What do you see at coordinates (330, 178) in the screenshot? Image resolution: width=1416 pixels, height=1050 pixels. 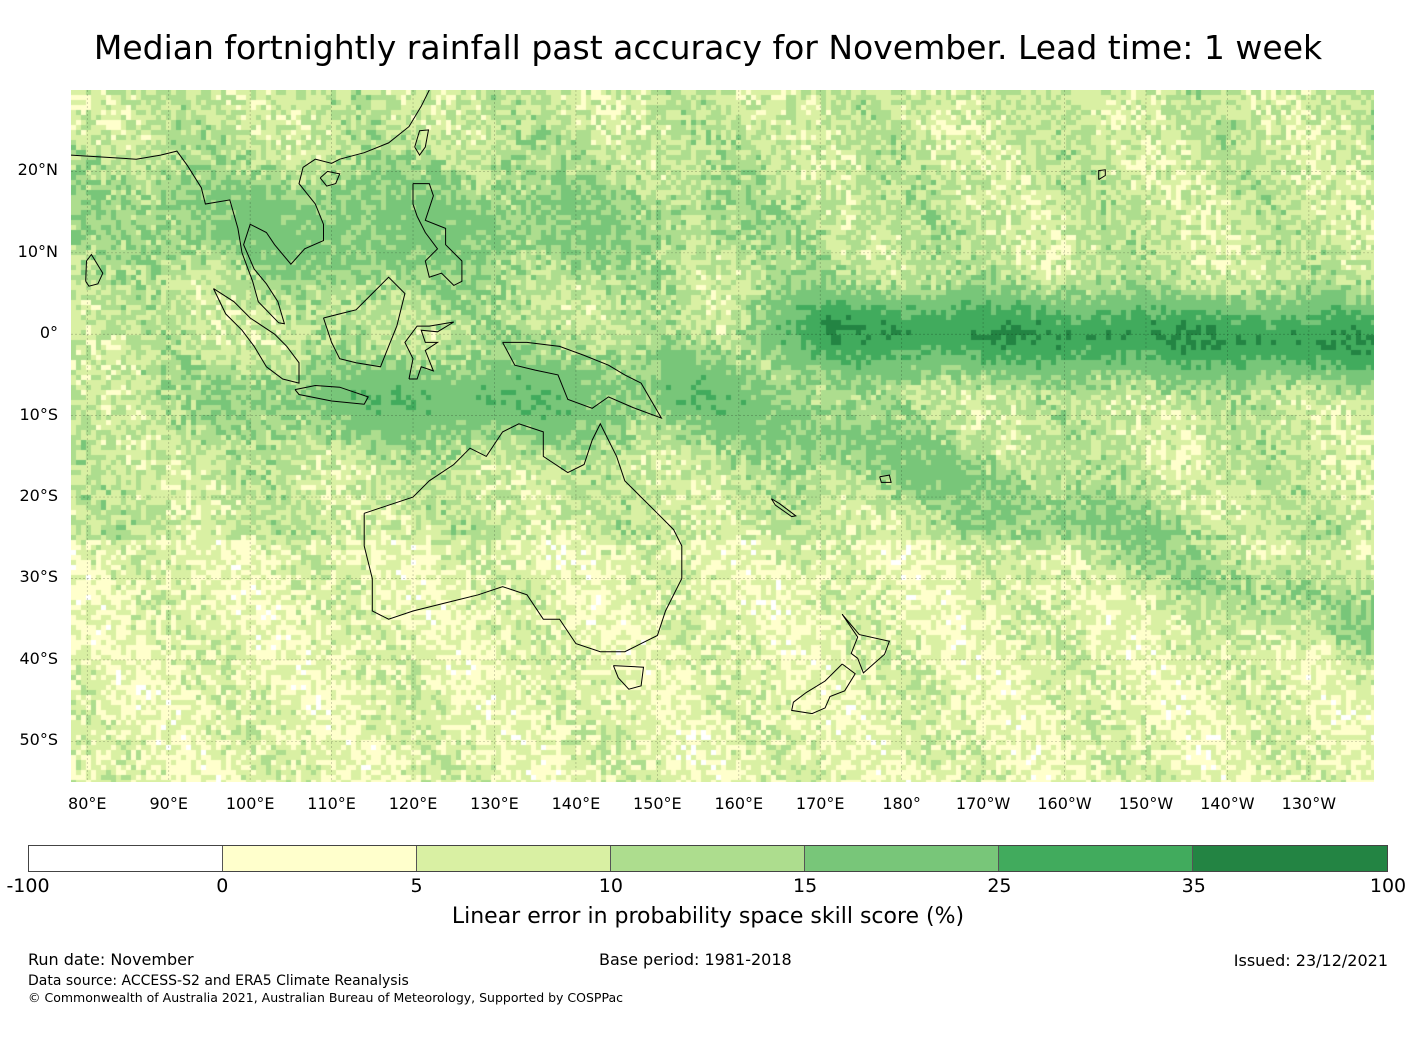 I see `hainan-outline` at bounding box center [330, 178].